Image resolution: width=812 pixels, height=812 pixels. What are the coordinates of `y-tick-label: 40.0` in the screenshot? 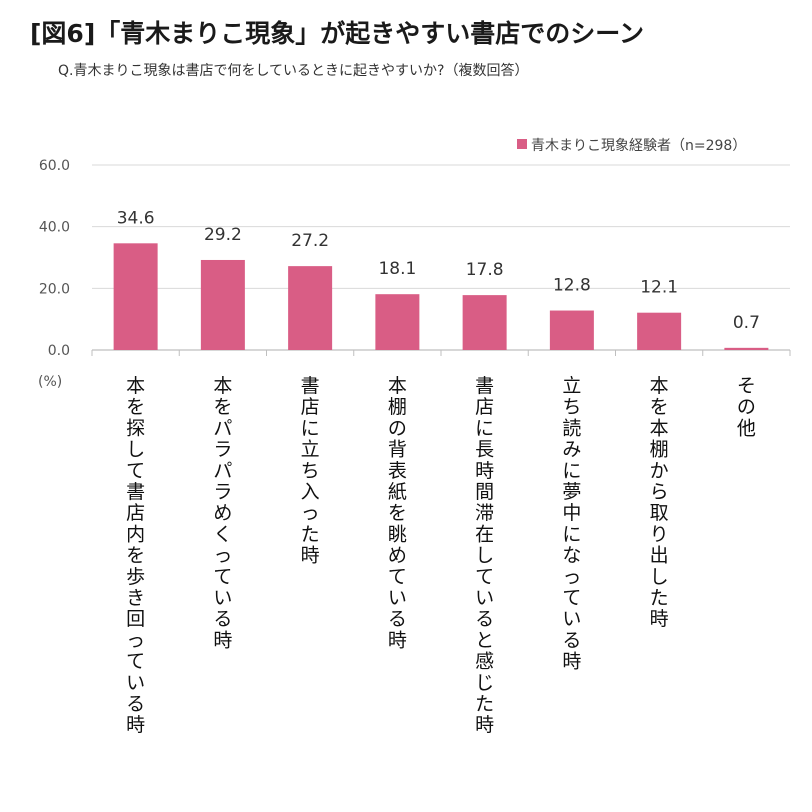 It's located at (54, 228).